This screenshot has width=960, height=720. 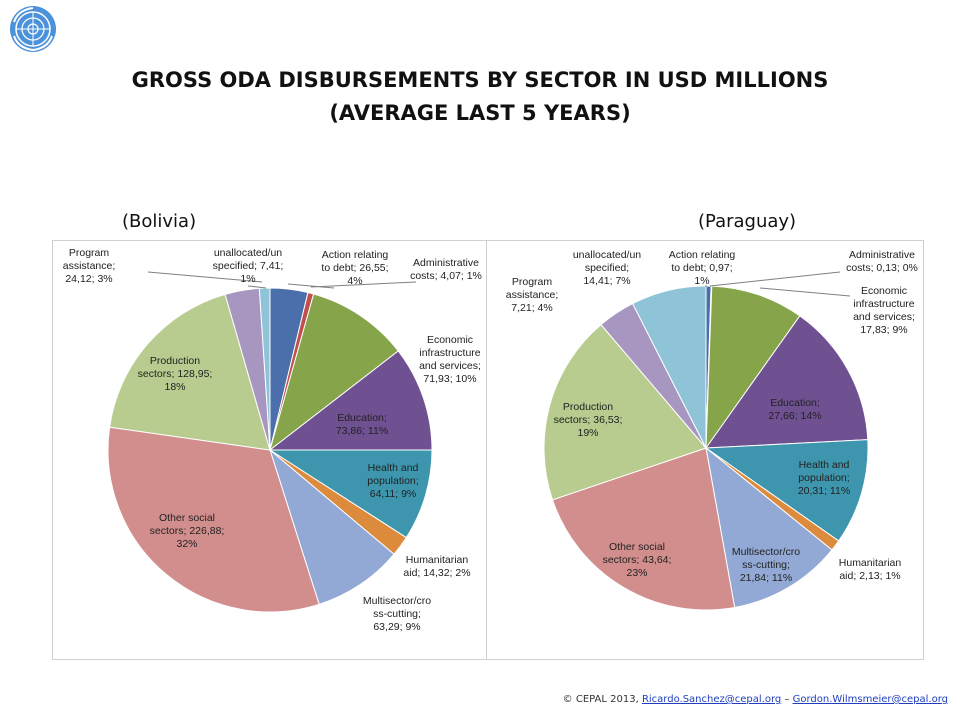 What do you see at coordinates (446, 269) in the screenshot?
I see `bolivia-data-label-admin: Administrative costs; 4,07; 1%` at bounding box center [446, 269].